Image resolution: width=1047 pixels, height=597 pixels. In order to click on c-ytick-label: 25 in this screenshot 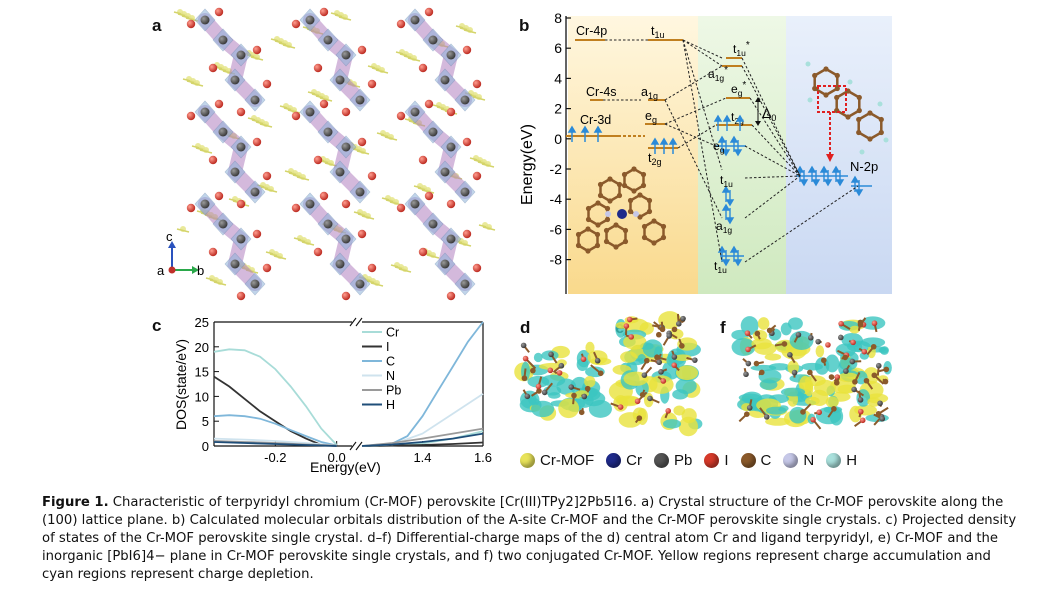, I will do `click(202, 322)`.